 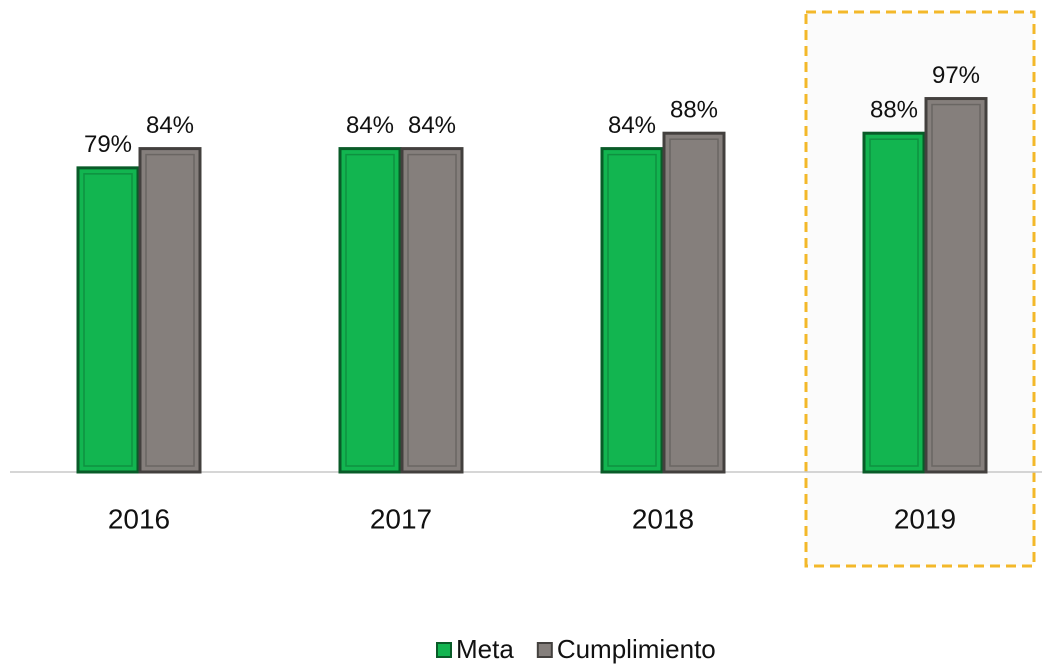 I want to click on legend-label: Meta, so click(x=485, y=649).